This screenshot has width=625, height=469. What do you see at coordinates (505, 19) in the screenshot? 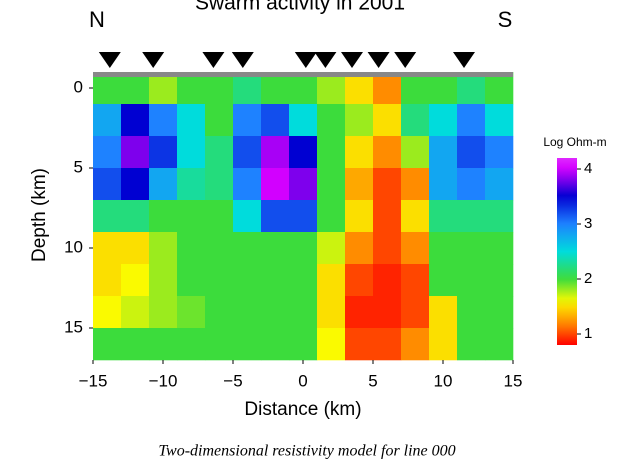
I see `south-label: S` at bounding box center [505, 19].